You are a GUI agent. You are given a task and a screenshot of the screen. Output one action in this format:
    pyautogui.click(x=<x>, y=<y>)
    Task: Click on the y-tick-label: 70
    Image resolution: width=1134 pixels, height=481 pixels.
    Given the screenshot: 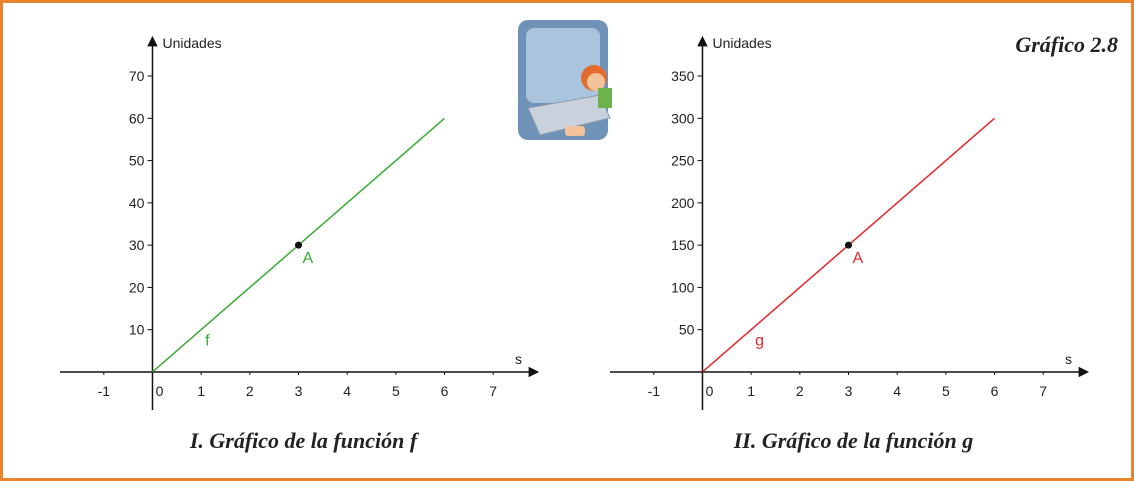 What is the action you would take?
    pyautogui.click(x=137, y=76)
    